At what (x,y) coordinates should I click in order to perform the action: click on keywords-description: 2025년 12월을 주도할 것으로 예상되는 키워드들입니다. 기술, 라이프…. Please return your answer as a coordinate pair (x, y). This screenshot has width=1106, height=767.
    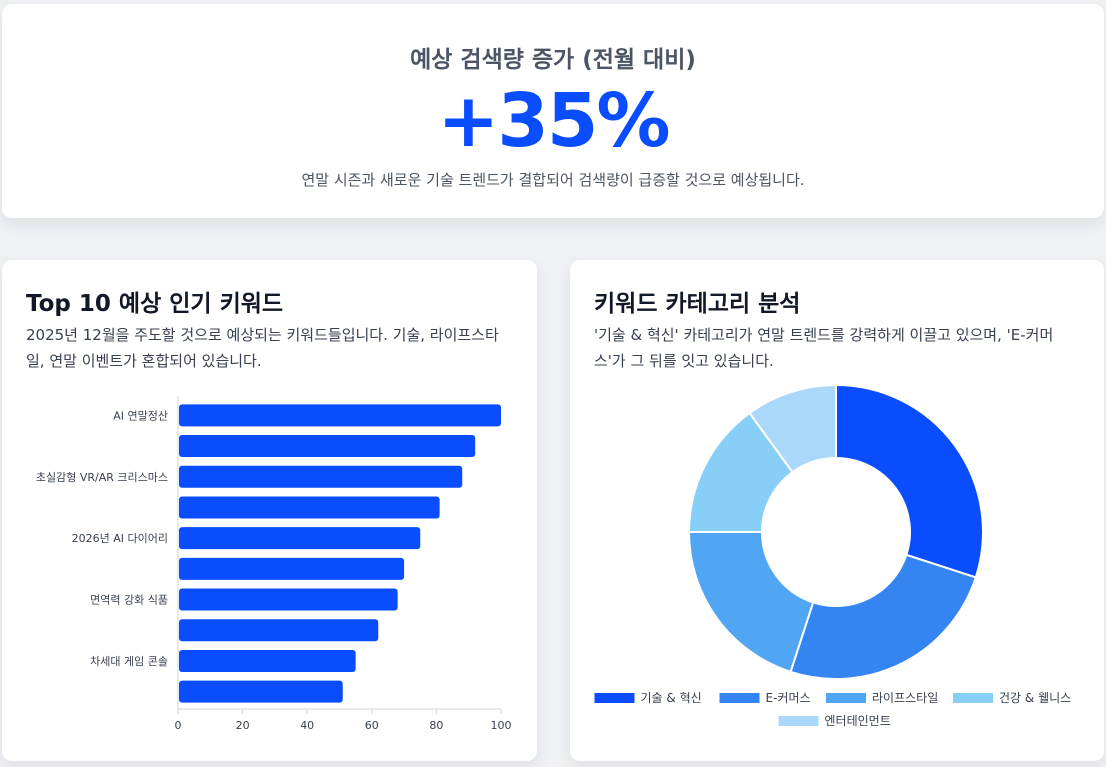
    Looking at the image, I should click on (262, 348).